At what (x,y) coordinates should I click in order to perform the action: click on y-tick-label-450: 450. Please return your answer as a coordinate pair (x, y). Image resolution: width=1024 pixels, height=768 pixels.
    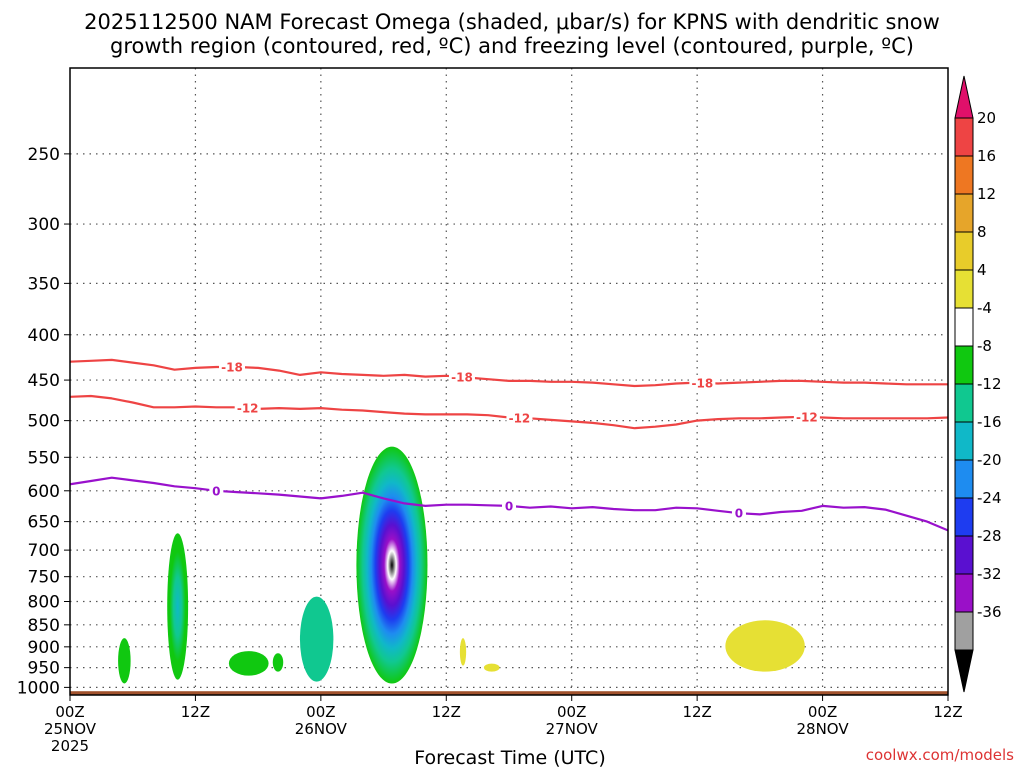
    Looking at the image, I should click on (44, 381).